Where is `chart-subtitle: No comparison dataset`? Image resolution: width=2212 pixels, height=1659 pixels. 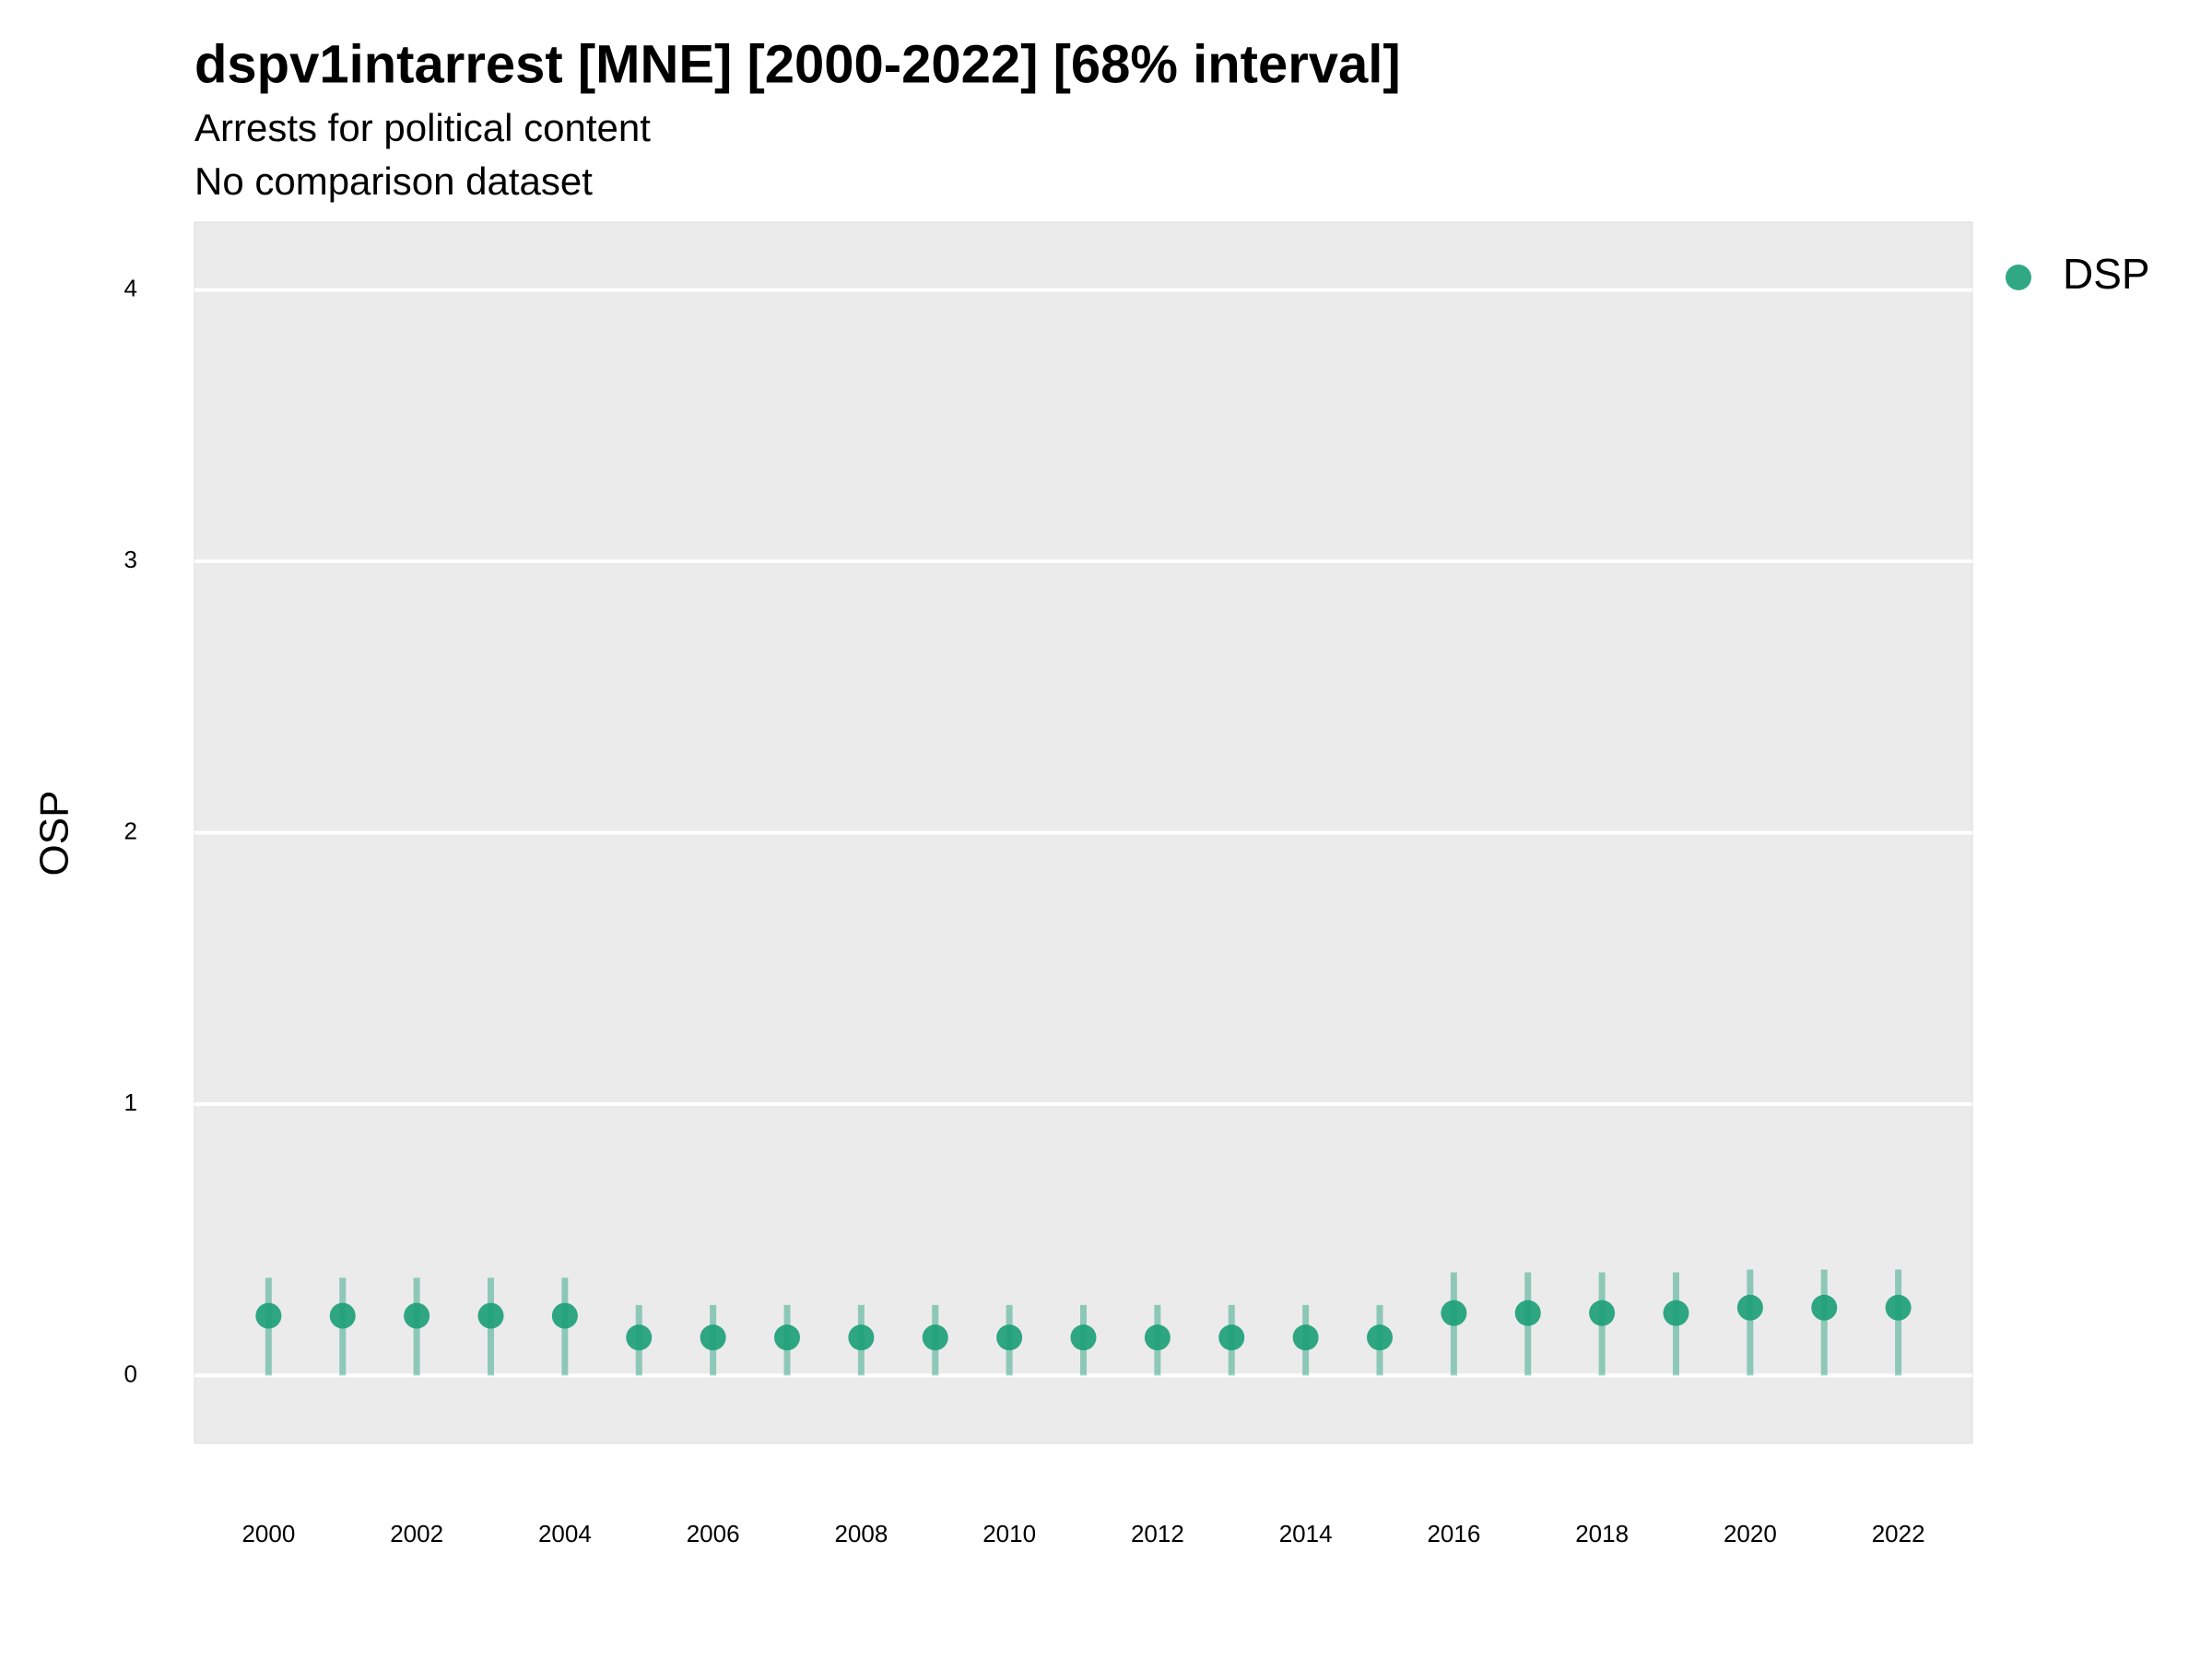 chart-subtitle: No comparison dataset is located at coordinates (393, 181).